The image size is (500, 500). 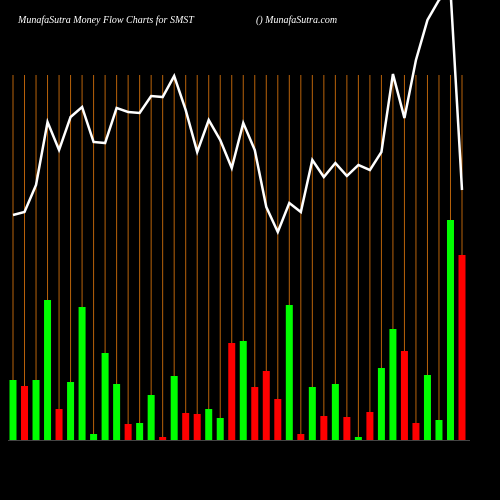 What do you see at coordinates (296, 20) in the screenshot?
I see `chart-subtitle: () MunafaSutra.com` at bounding box center [296, 20].